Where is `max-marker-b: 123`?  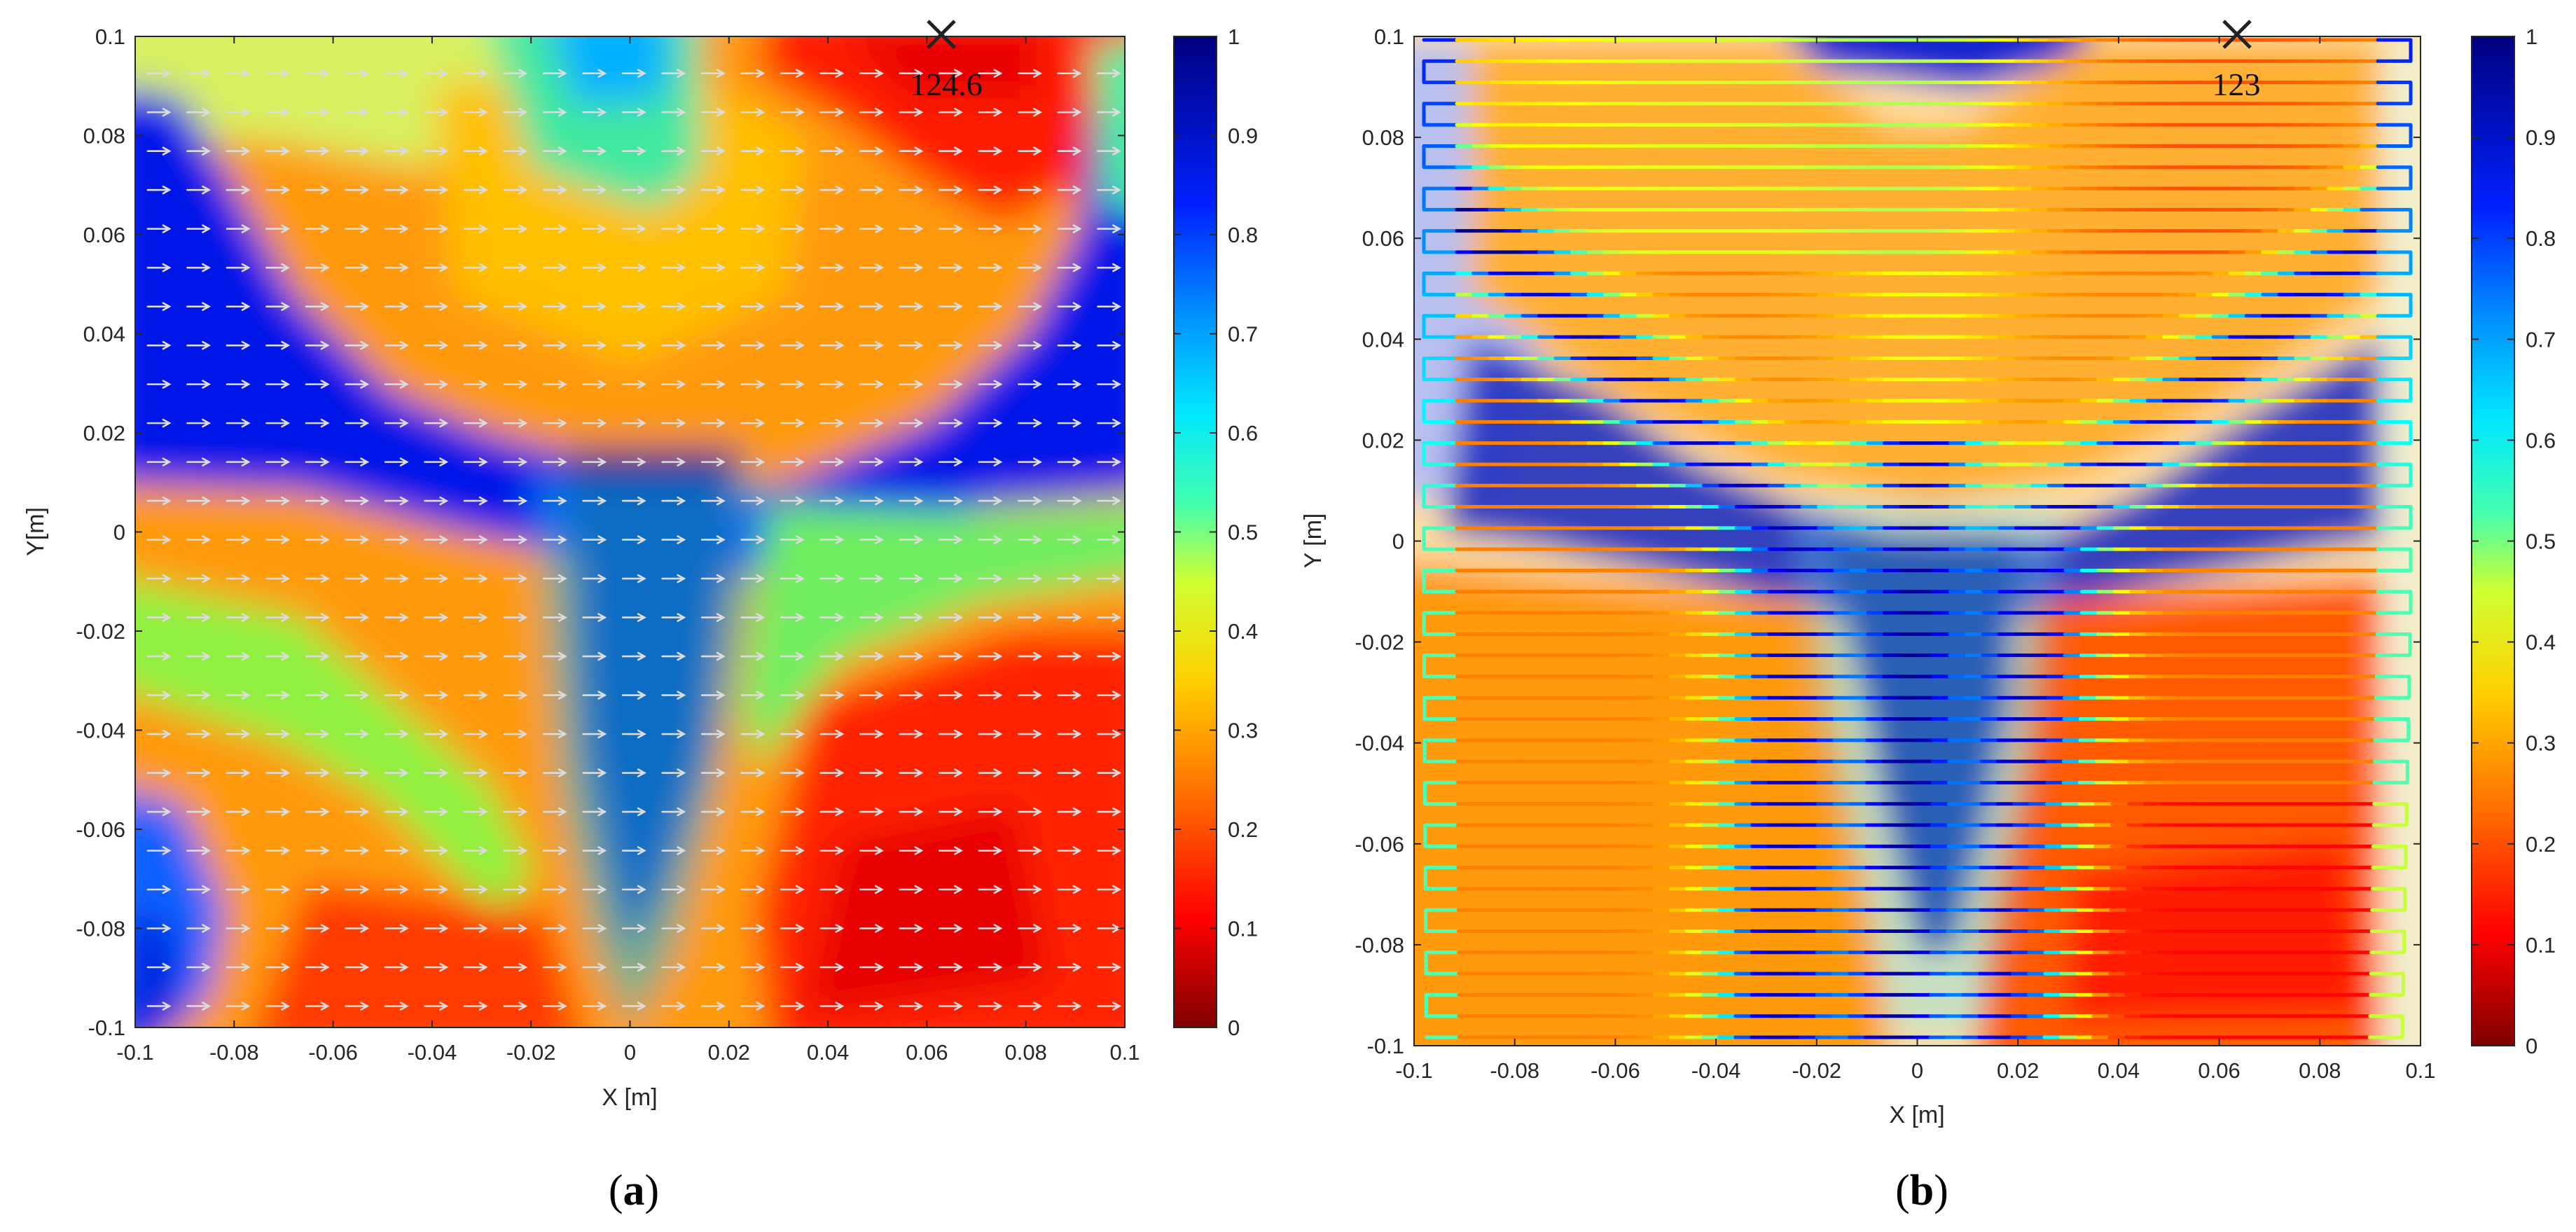
max-marker-b: 123 is located at coordinates (2237, 61).